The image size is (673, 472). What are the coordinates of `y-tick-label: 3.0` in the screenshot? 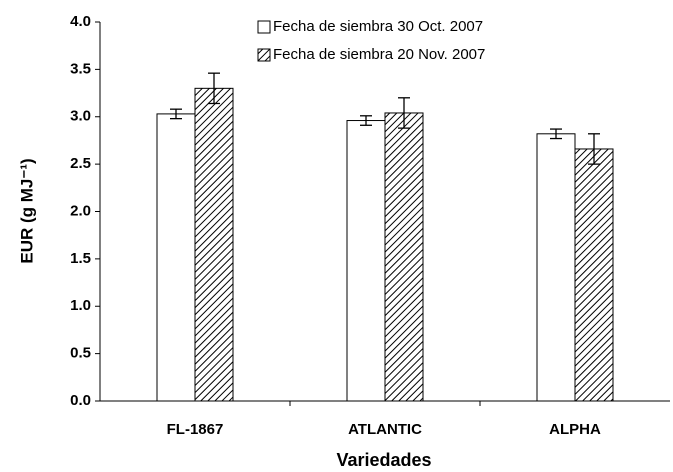 It's located at (80, 116).